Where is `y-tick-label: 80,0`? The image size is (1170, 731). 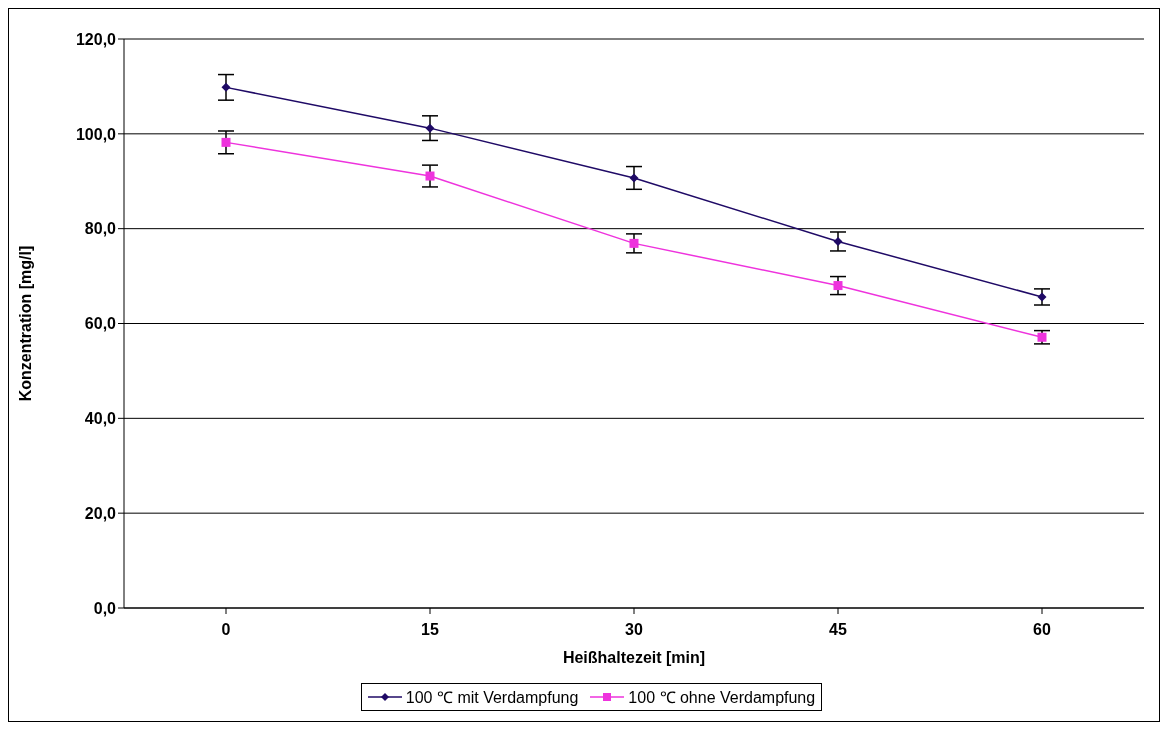
y-tick-label: 80,0 is located at coordinates (100, 229).